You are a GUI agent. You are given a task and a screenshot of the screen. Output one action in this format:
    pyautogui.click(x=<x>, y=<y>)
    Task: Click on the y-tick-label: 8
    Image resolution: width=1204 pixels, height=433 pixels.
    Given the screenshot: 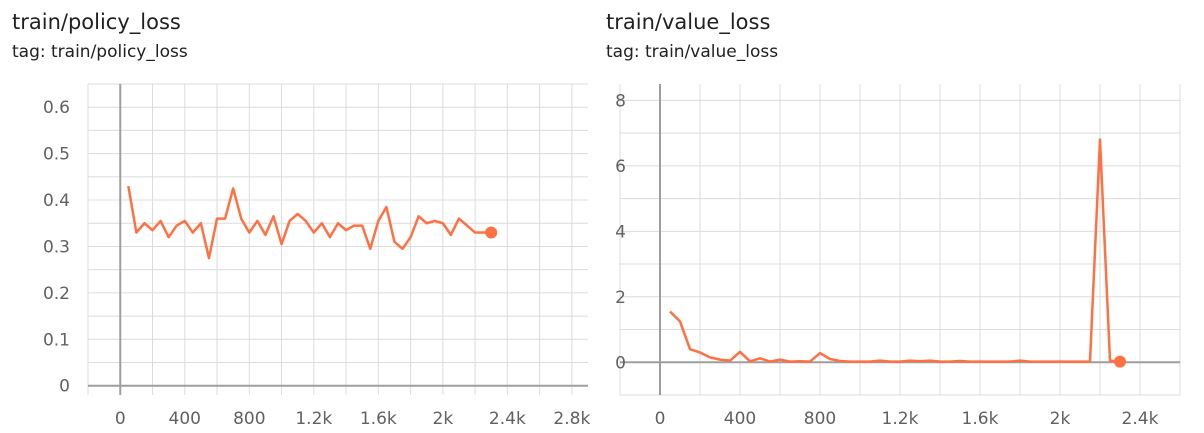 What is the action you would take?
    pyautogui.click(x=620, y=101)
    